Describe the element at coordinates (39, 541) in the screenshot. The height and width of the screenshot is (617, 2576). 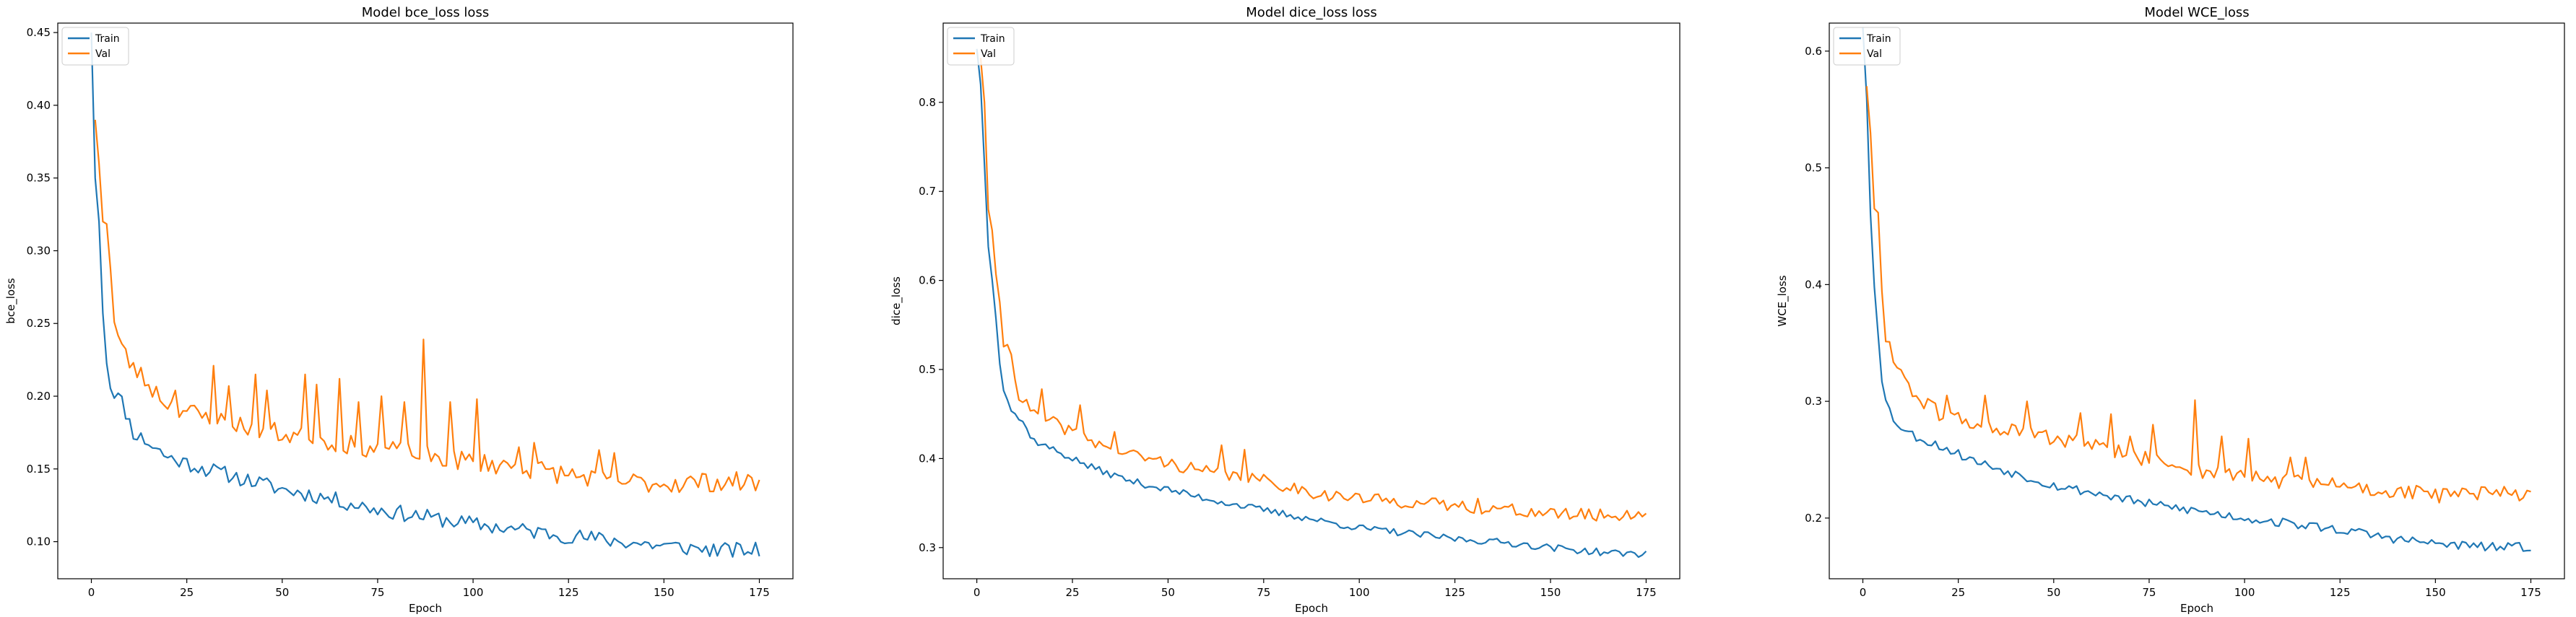
I see `y-tick-label: 0.10` at that location.